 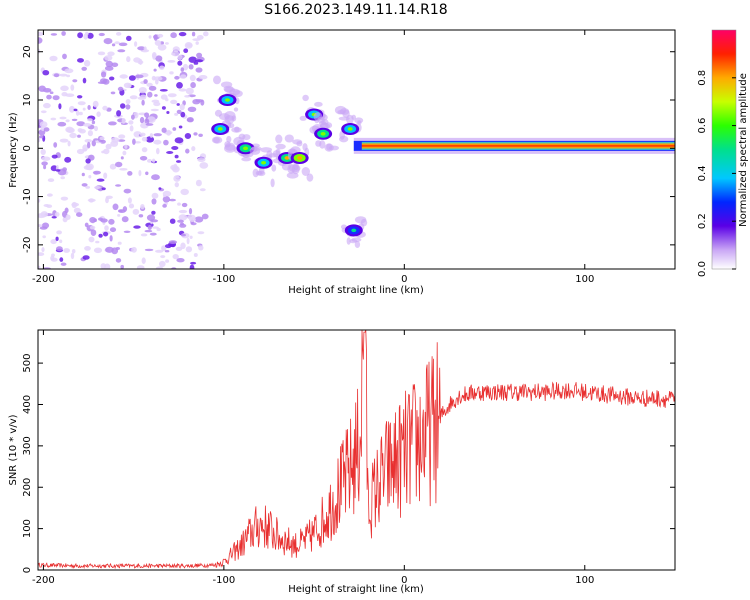 What do you see at coordinates (584, 279) in the screenshot?
I see `x-tick-label: 100` at bounding box center [584, 279].